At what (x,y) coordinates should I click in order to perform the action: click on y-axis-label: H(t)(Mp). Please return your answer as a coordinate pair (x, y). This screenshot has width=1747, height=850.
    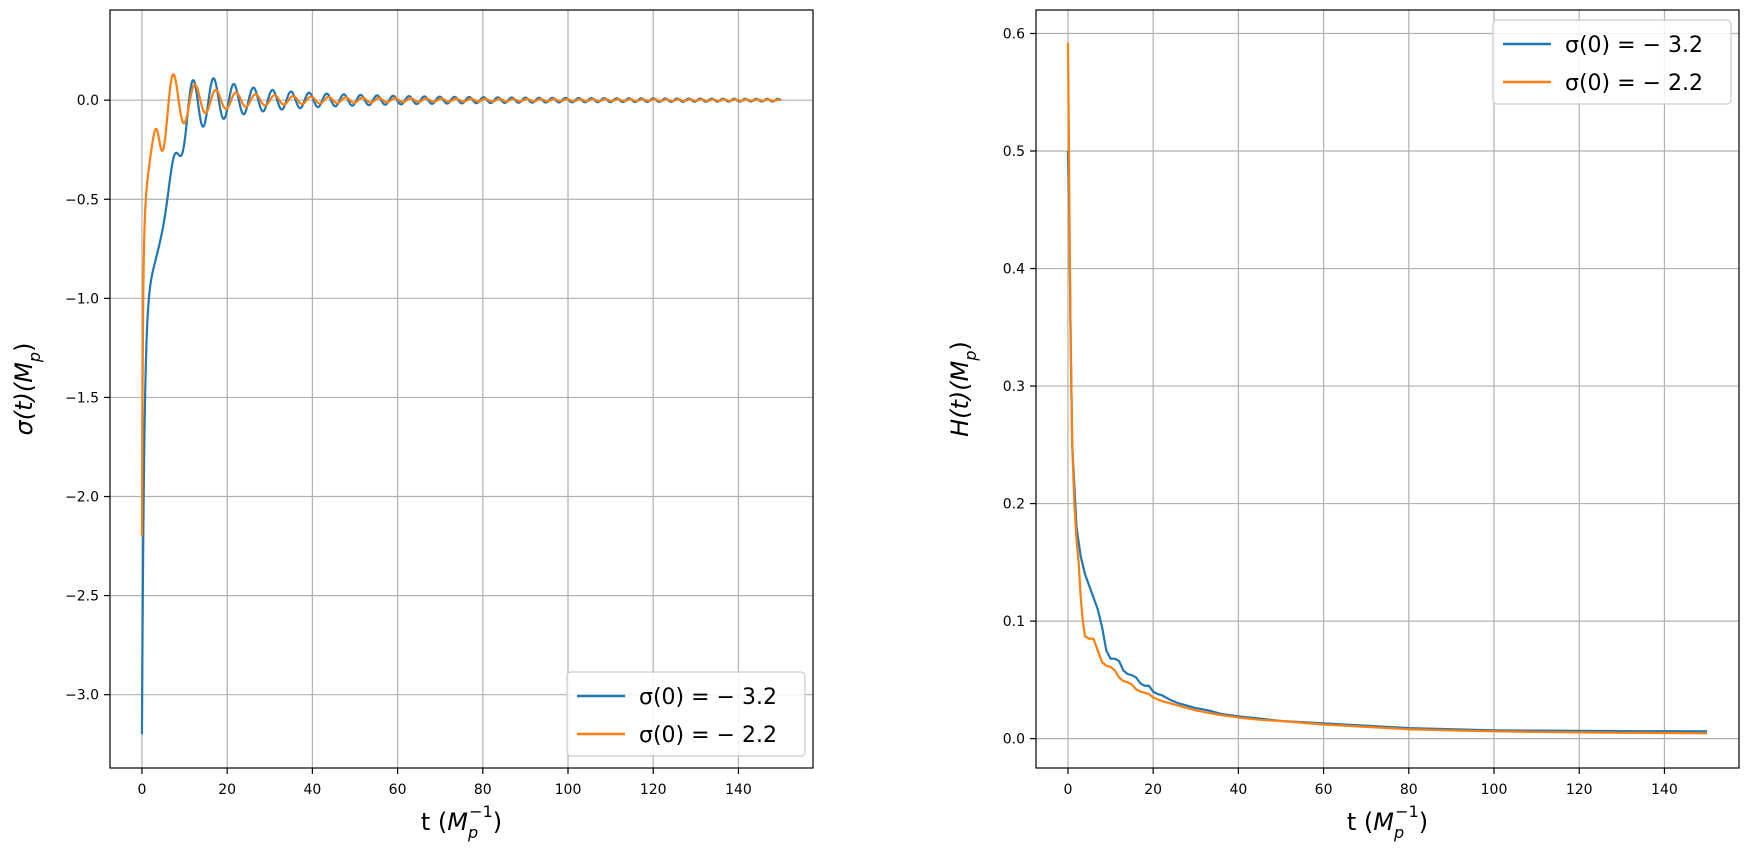
    Looking at the image, I should click on (963, 389).